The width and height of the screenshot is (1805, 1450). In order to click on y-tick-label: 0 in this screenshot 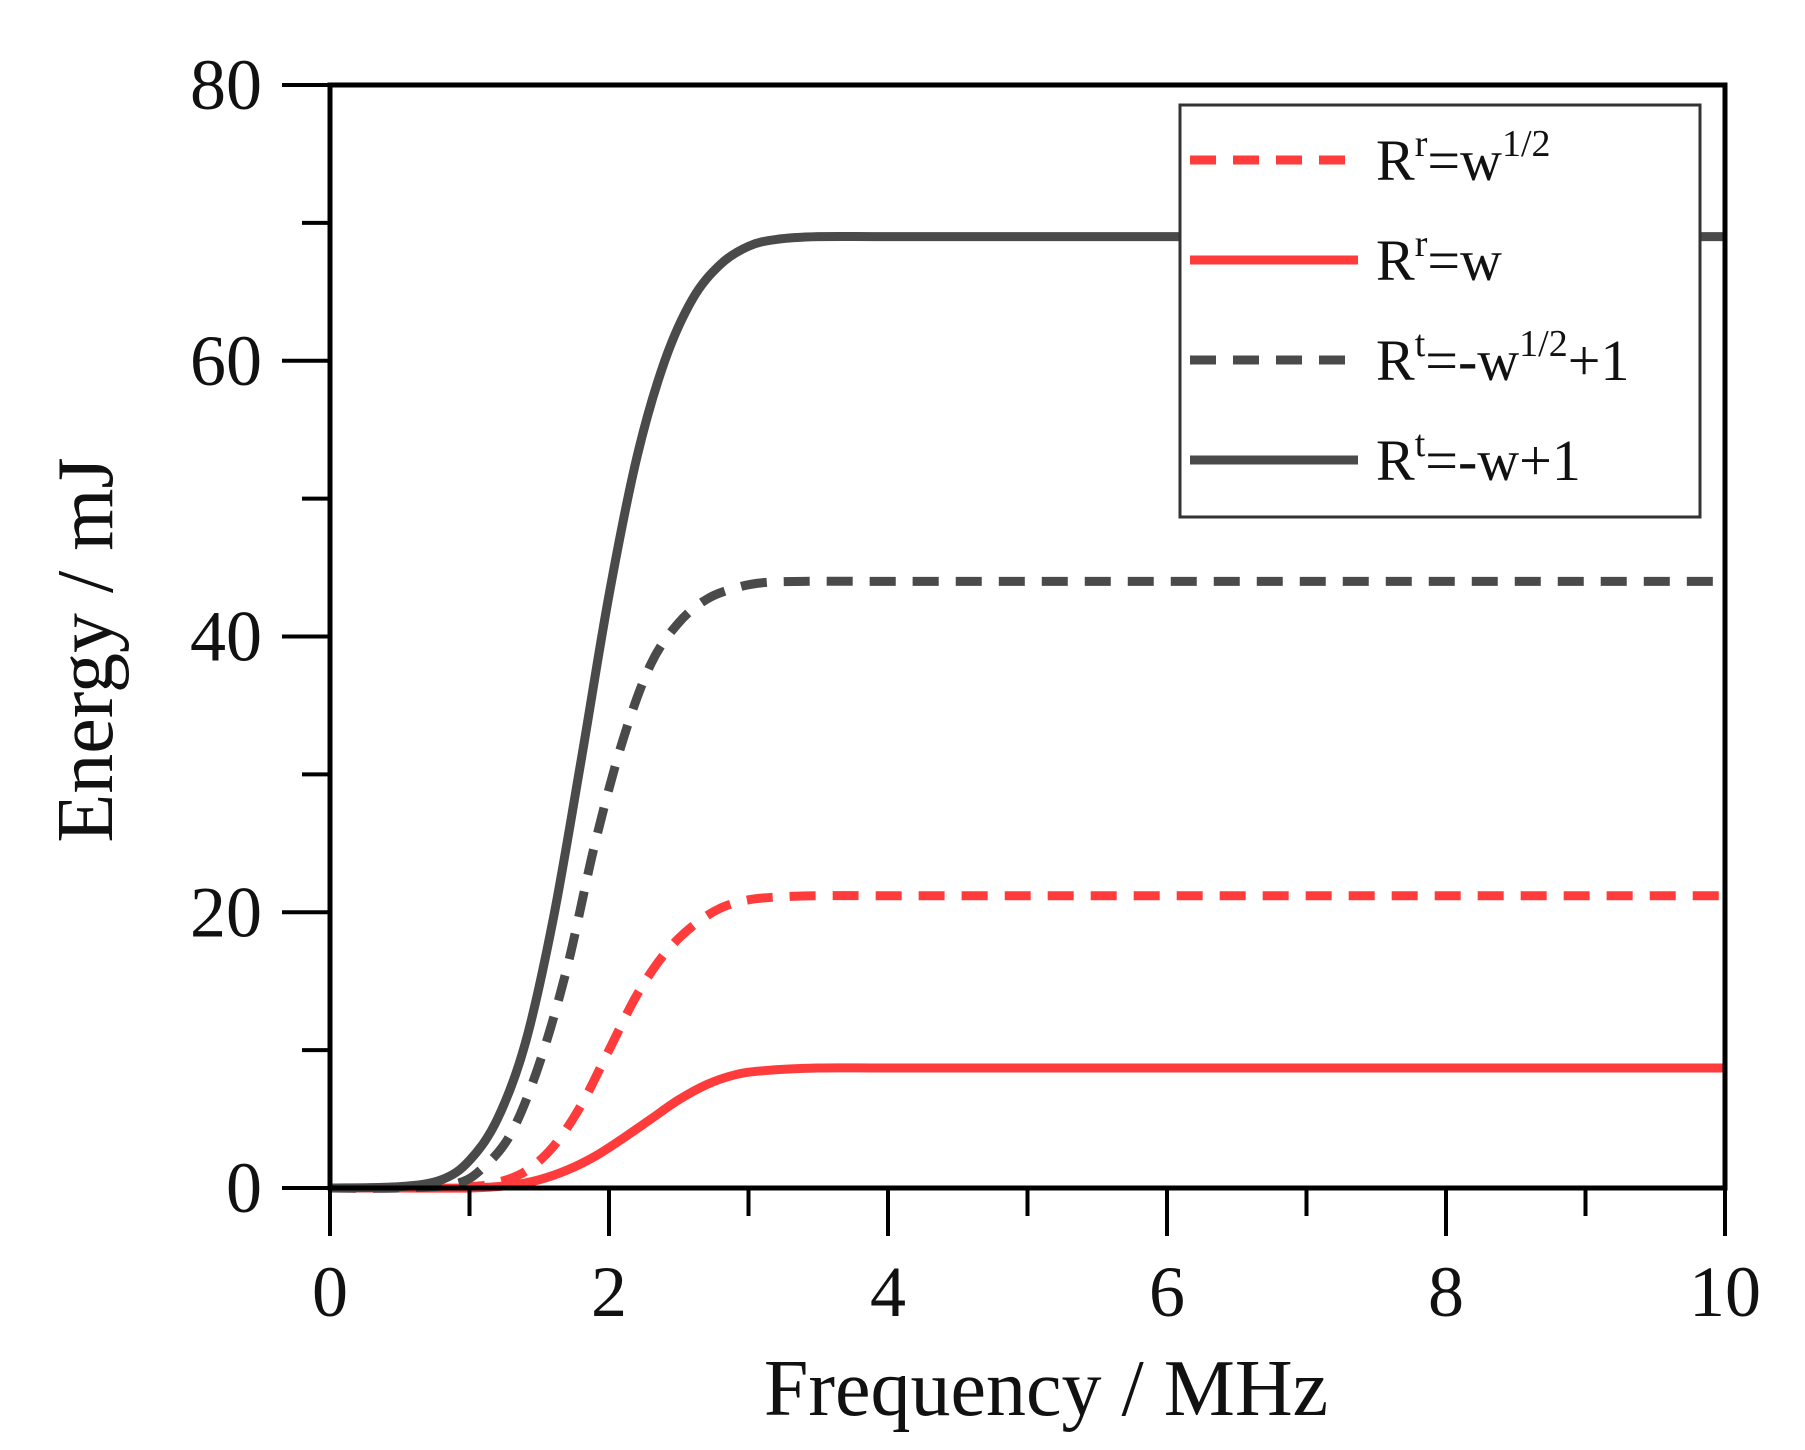, I will do `click(244, 1188)`.